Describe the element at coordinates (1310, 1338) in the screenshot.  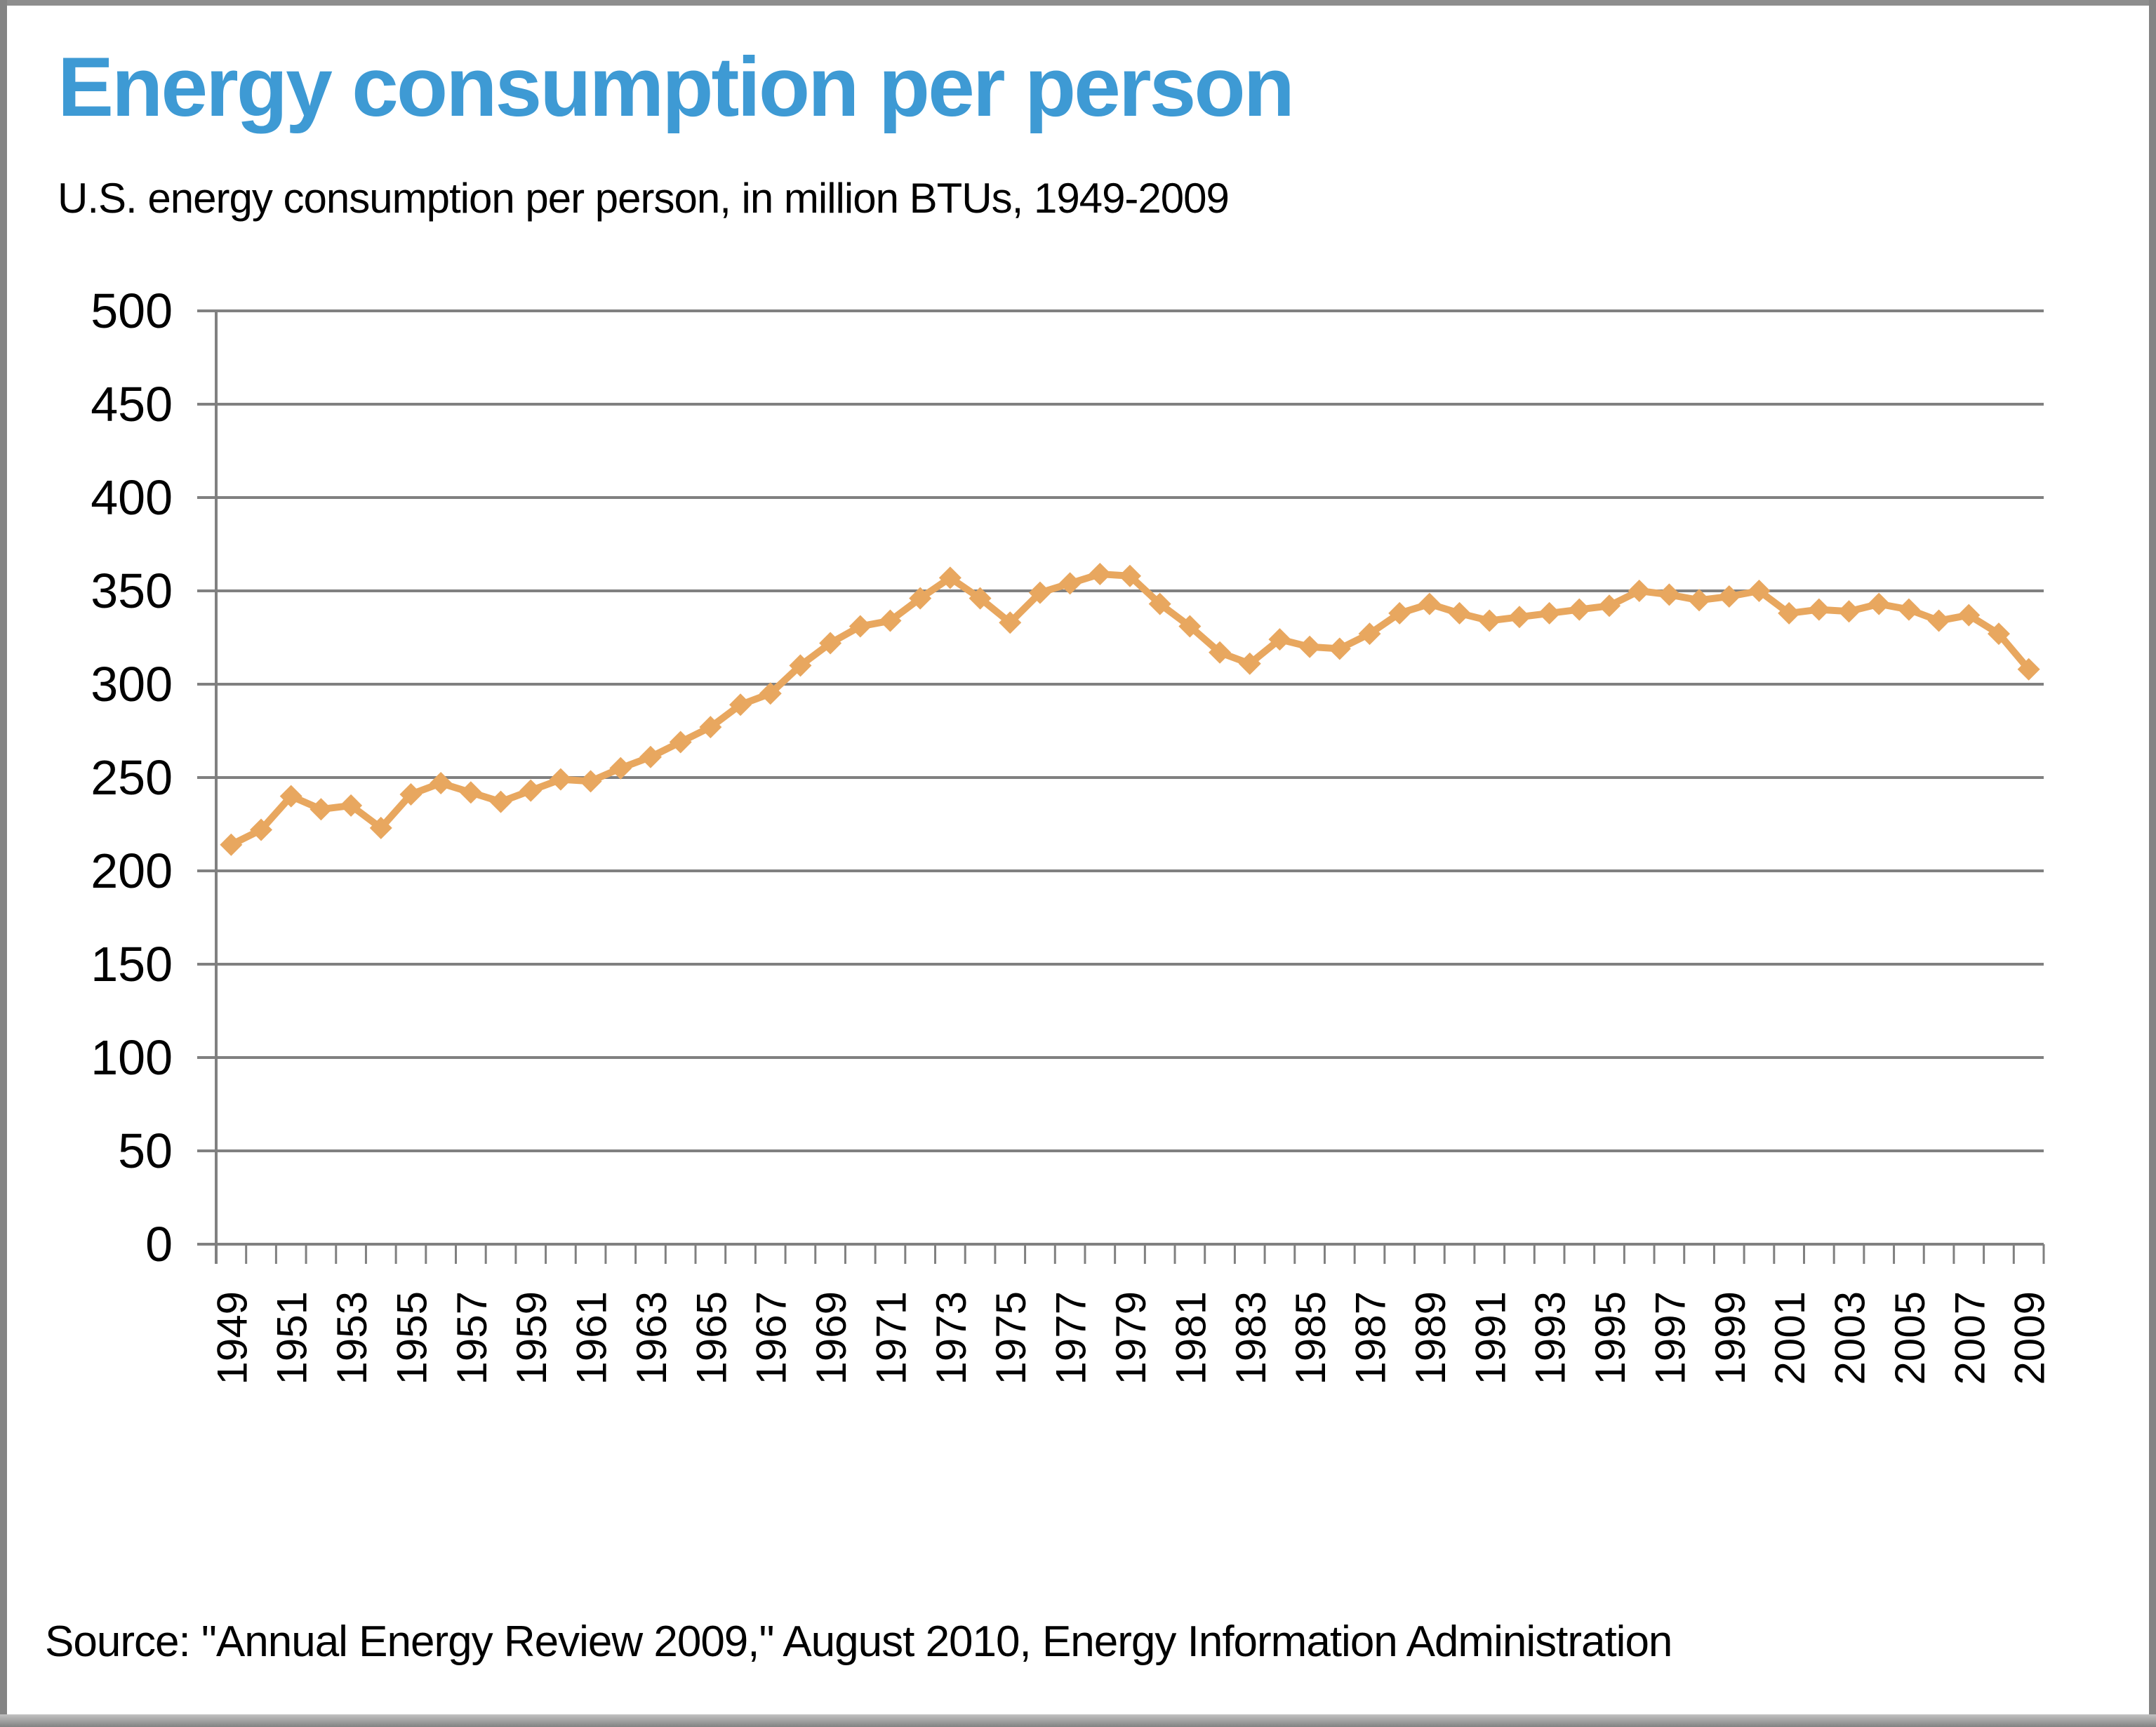
I see `x-tick-label: 1985` at that location.